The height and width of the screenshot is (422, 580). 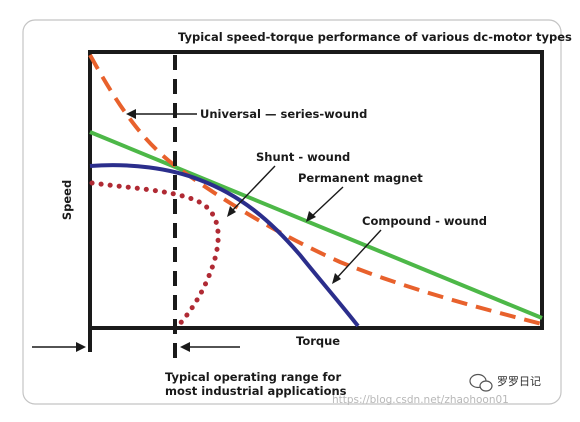 What do you see at coordinates (185, 347) in the screenshot?
I see `left-pointing-arrow-icon` at bounding box center [185, 347].